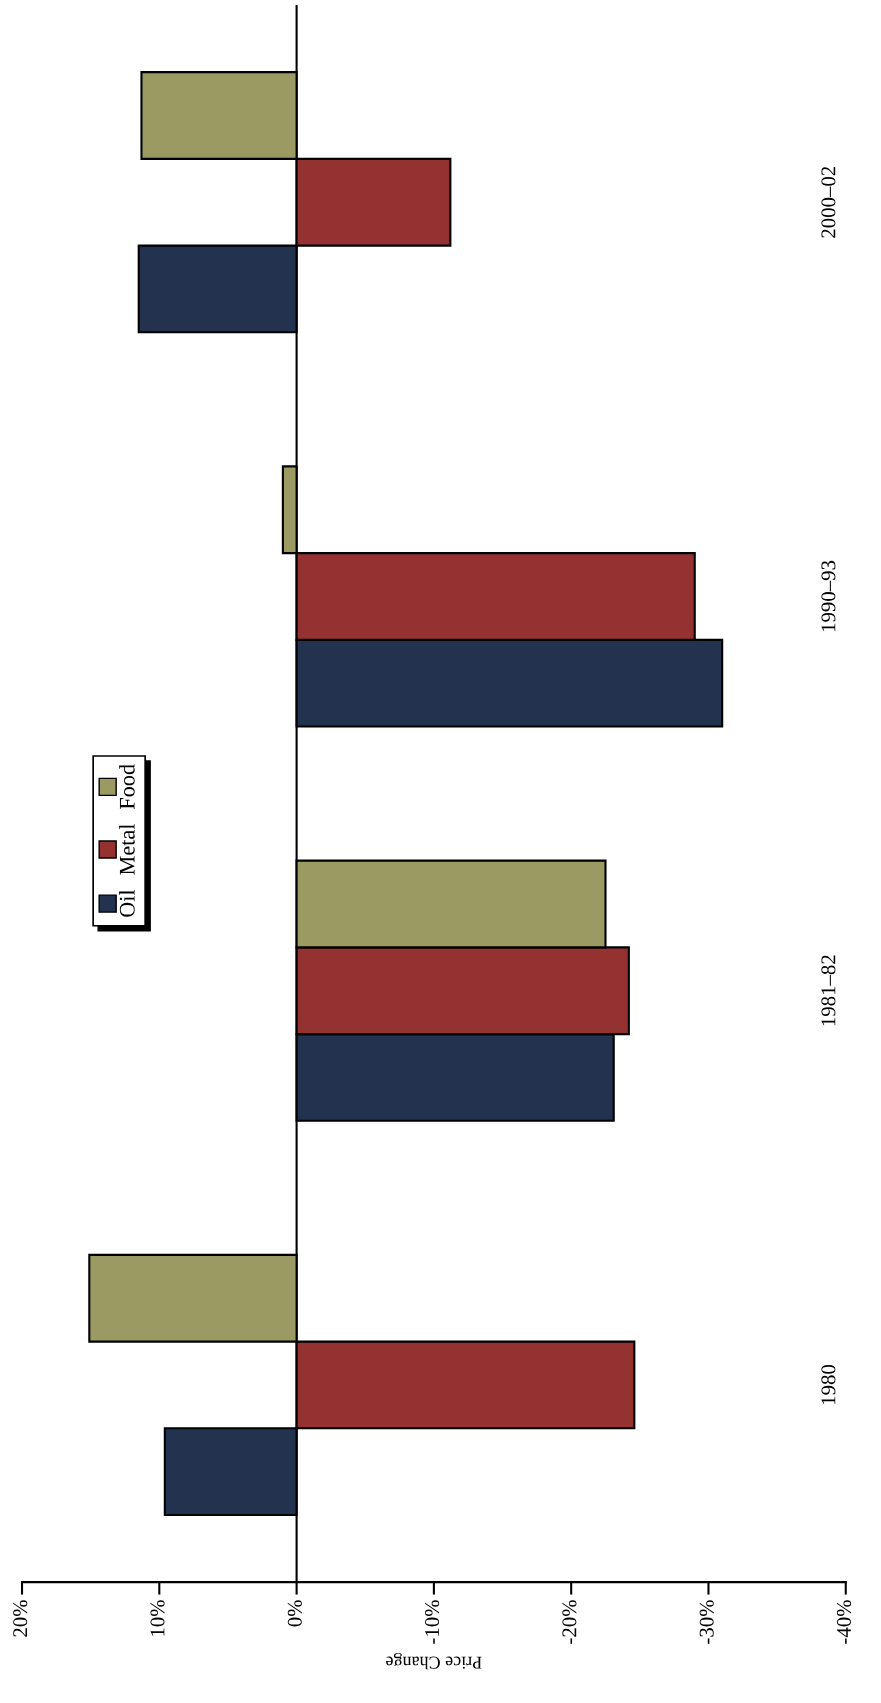 Image resolution: width=881 pixels, height=1703 pixels. Describe the element at coordinates (127, 903) in the screenshot. I see `legend-label: Oil` at that location.